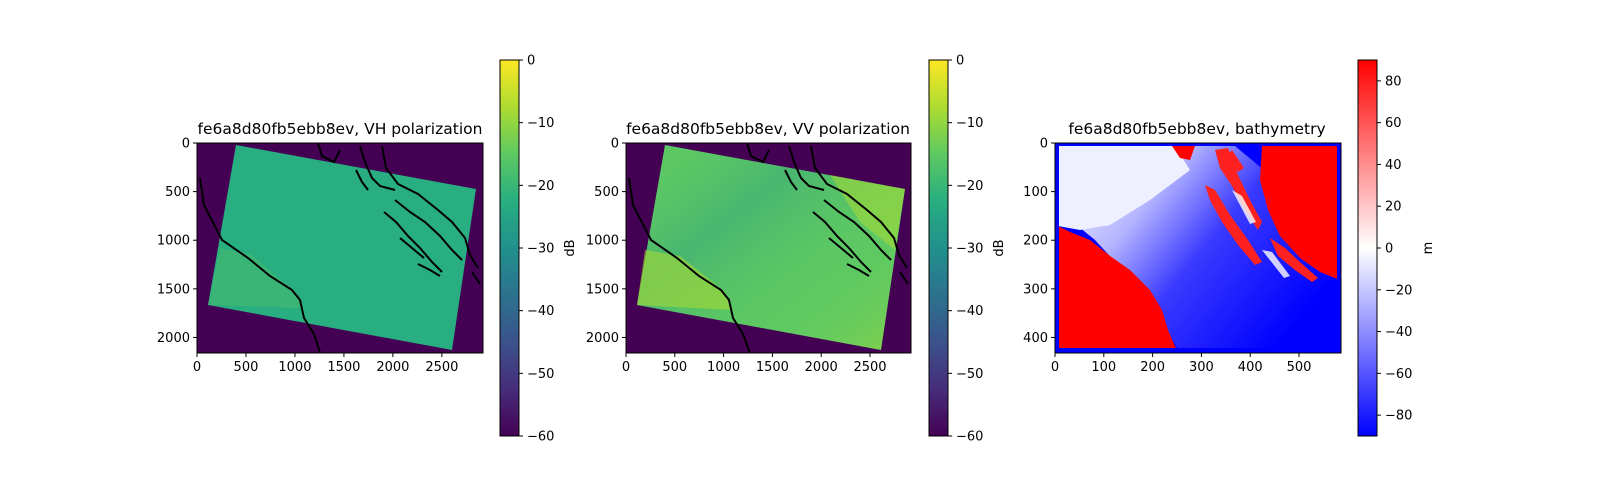  I want to click on colorbar-vv, so click(938, 248).